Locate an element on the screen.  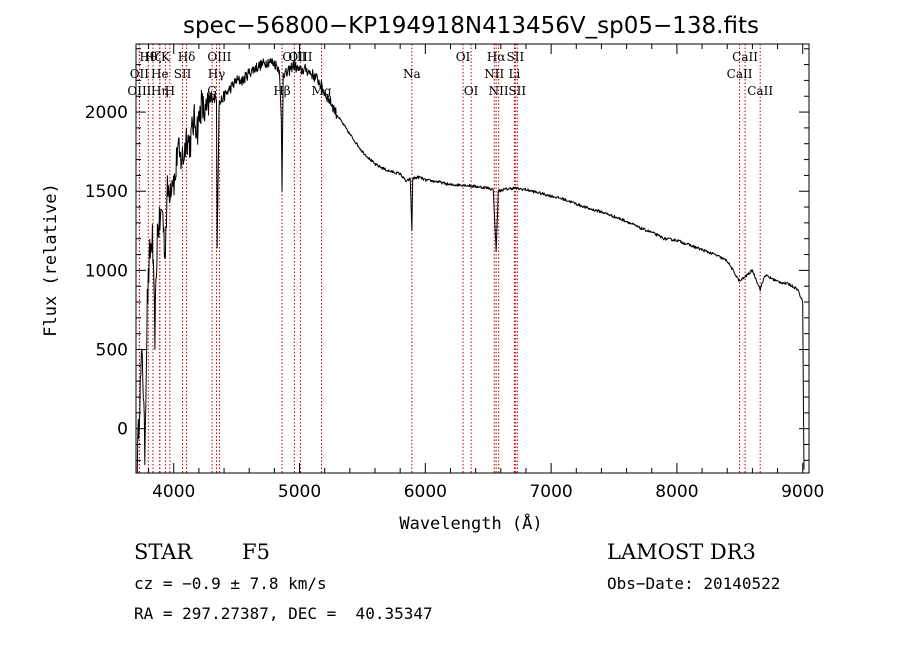
line-label-14: OIII is located at coordinates (294, 57).